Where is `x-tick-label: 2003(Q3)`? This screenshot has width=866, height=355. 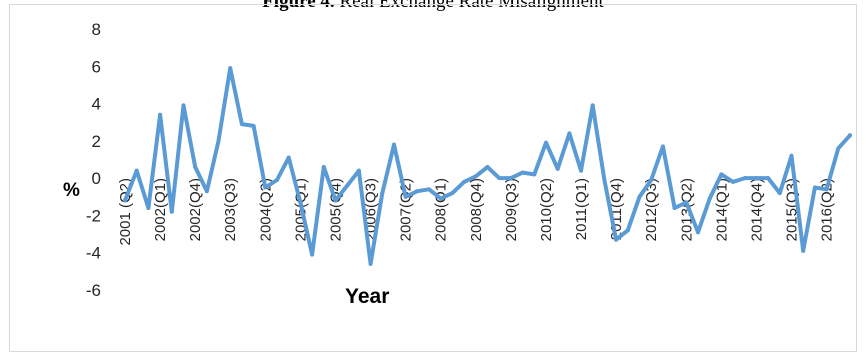 x-tick-label: 2003(Q3) is located at coordinates (230, 209).